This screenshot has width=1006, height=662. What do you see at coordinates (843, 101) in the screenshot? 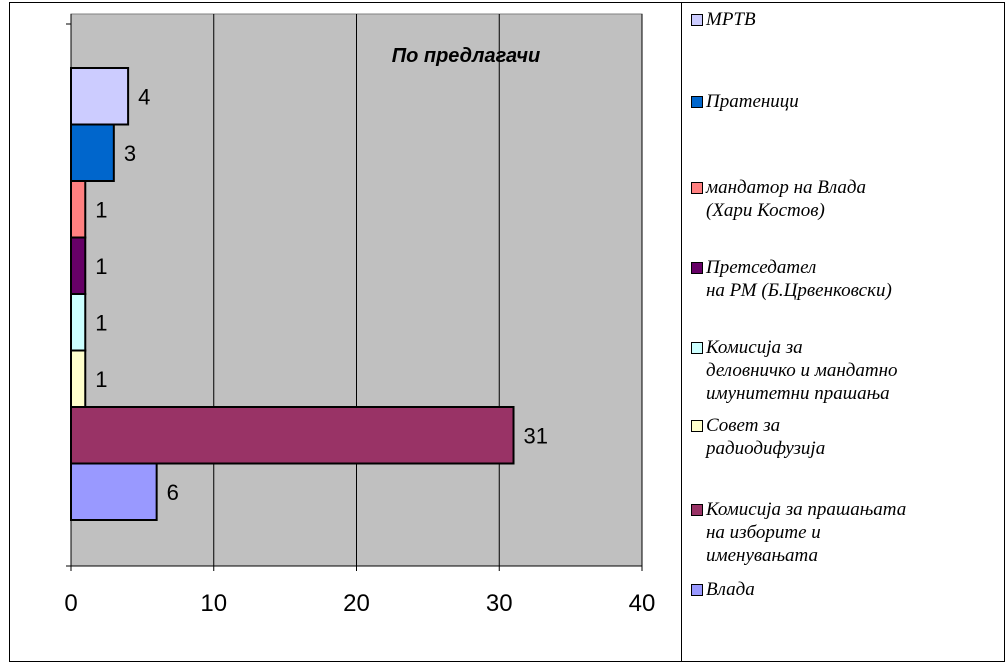
I see `legend-item-prateniciji: Пратеници` at bounding box center [843, 101].